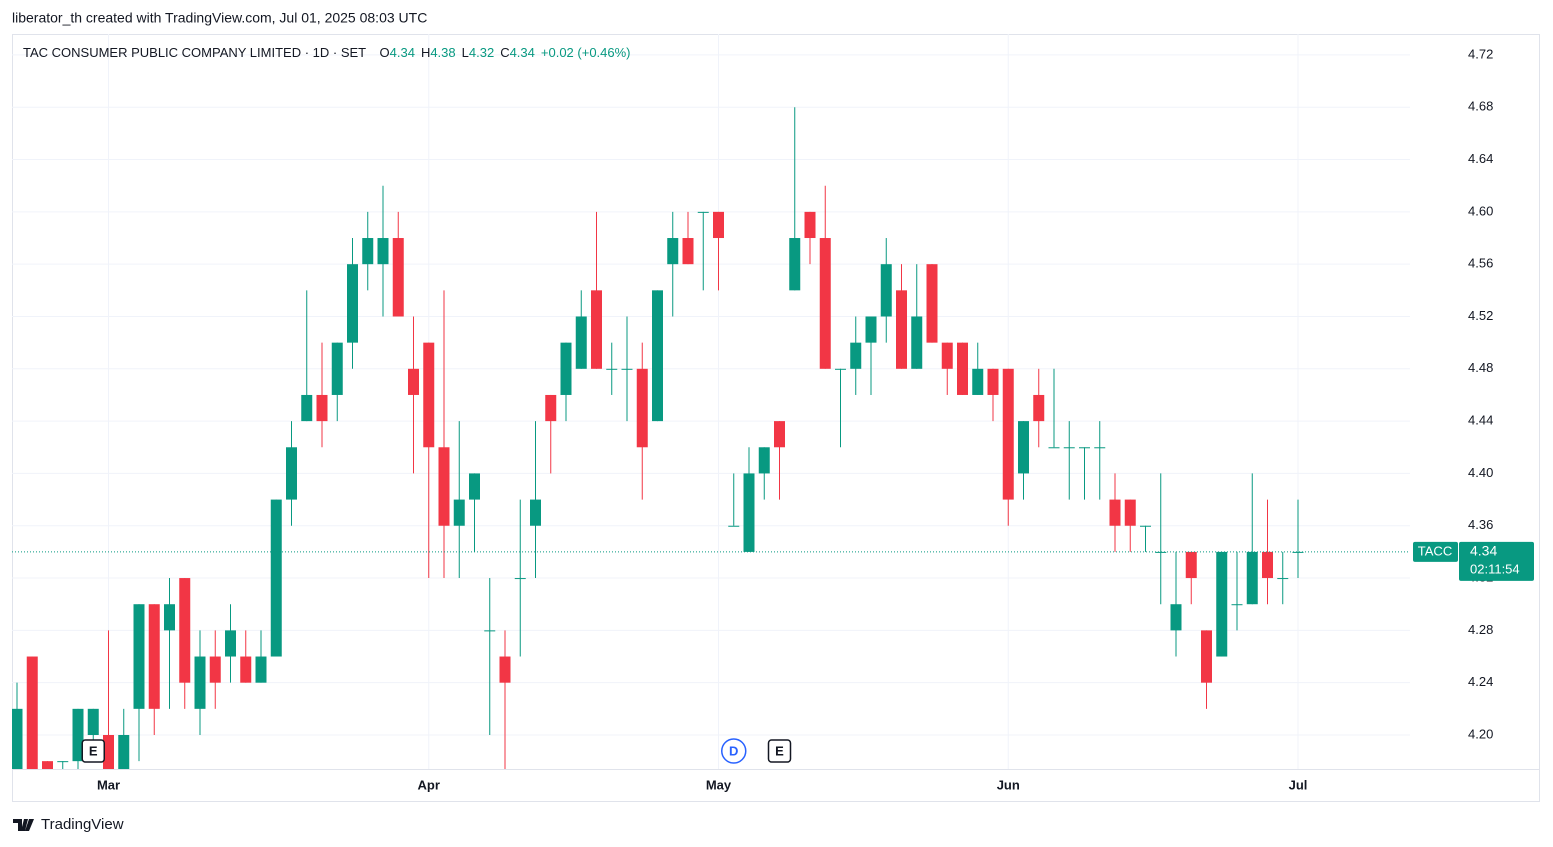 This screenshot has height=847, width=1553. What do you see at coordinates (1435, 551) in the screenshot?
I see `symbol-badge` at bounding box center [1435, 551].